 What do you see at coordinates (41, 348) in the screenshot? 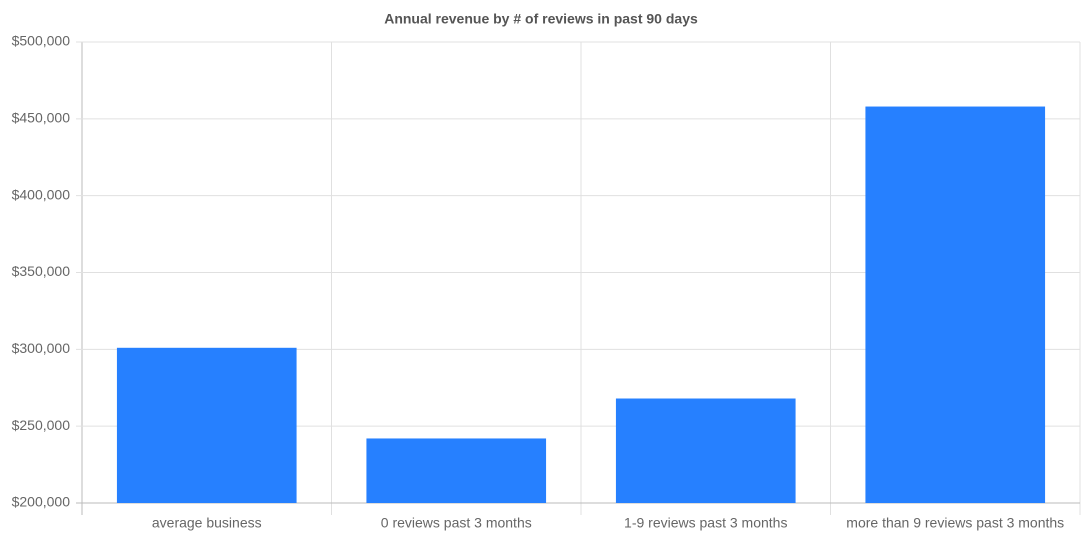
I see `y-tick-label: $300,000` at bounding box center [41, 348].